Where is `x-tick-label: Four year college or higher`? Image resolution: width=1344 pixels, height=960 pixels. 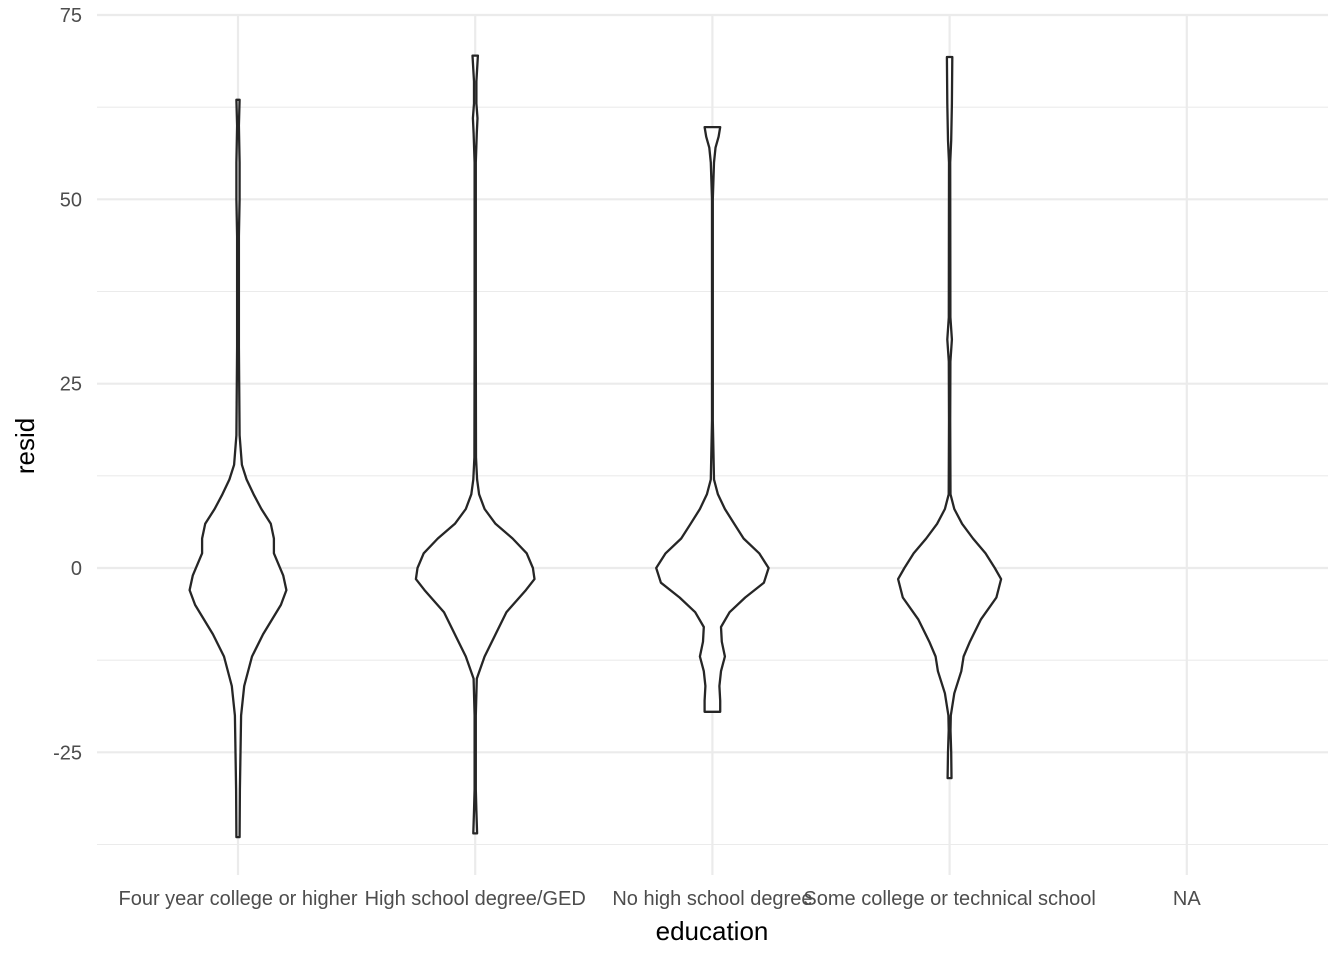 x-tick-label: Four year college or higher is located at coordinates (237, 899).